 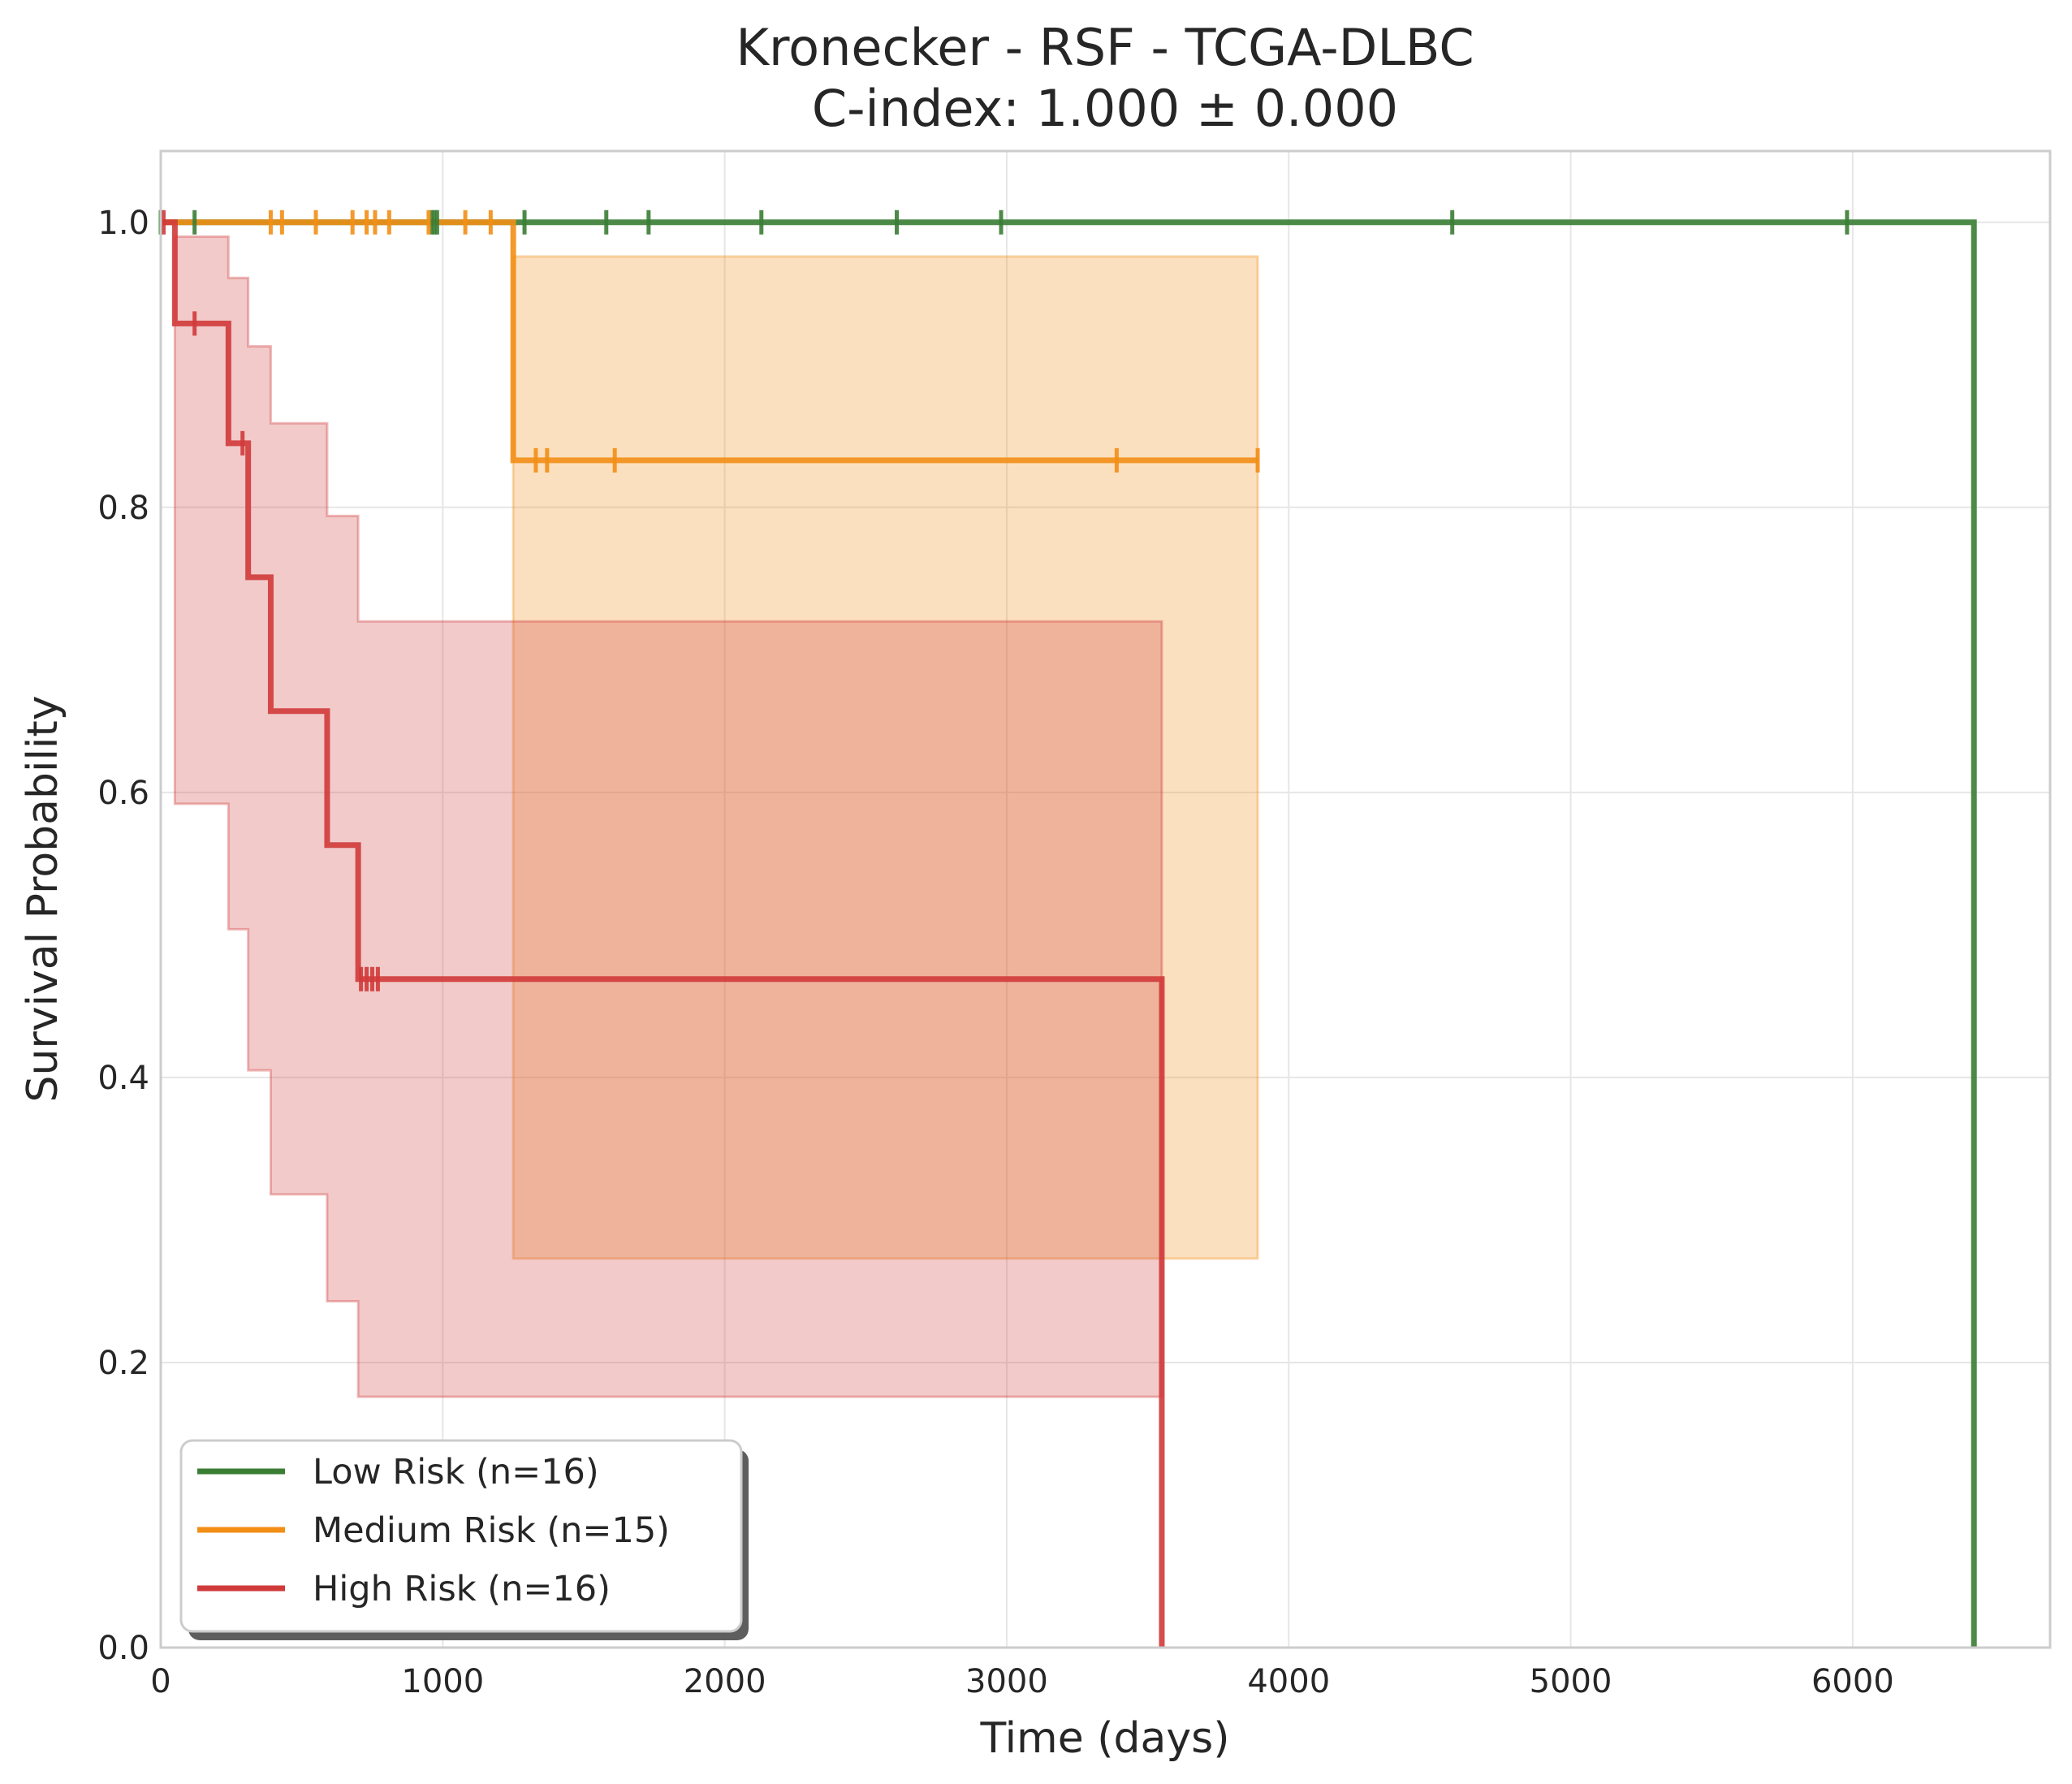 I want to click on chart-title: Kronecker - RSF - TCGA-DLBC, so click(x=1105, y=47).